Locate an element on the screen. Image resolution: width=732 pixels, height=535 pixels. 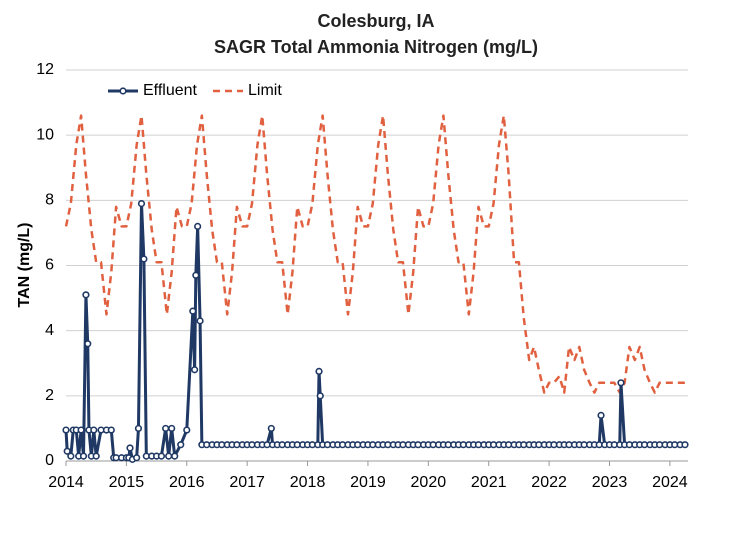
y-tick-label: 0 is located at coordinates (49, 460).